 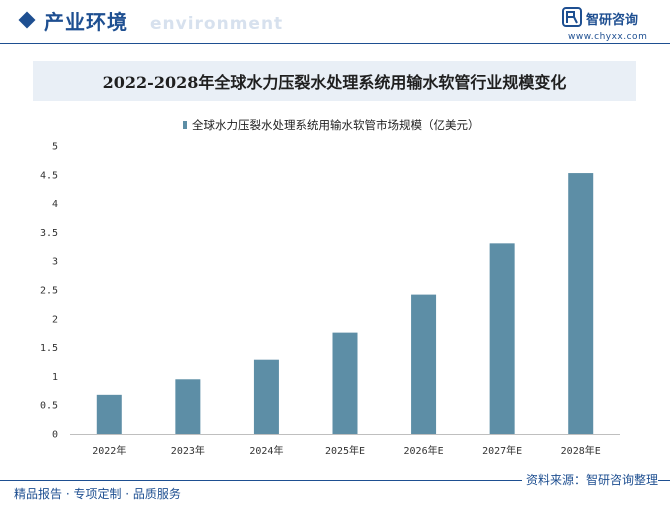 I want to click on footer-slogan: 精品报告 · 专项定制 · 品质服务, so click(x=97, y=494).